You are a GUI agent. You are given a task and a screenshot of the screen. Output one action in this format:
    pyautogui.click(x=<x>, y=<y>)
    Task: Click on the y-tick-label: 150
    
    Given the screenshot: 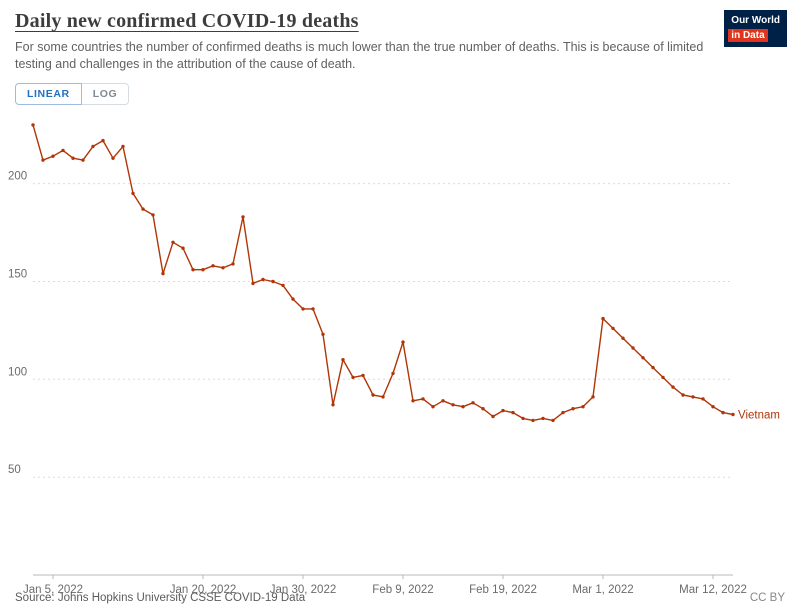 What is the action you would take?
    pyautogui.click(x=17, y=274)
    